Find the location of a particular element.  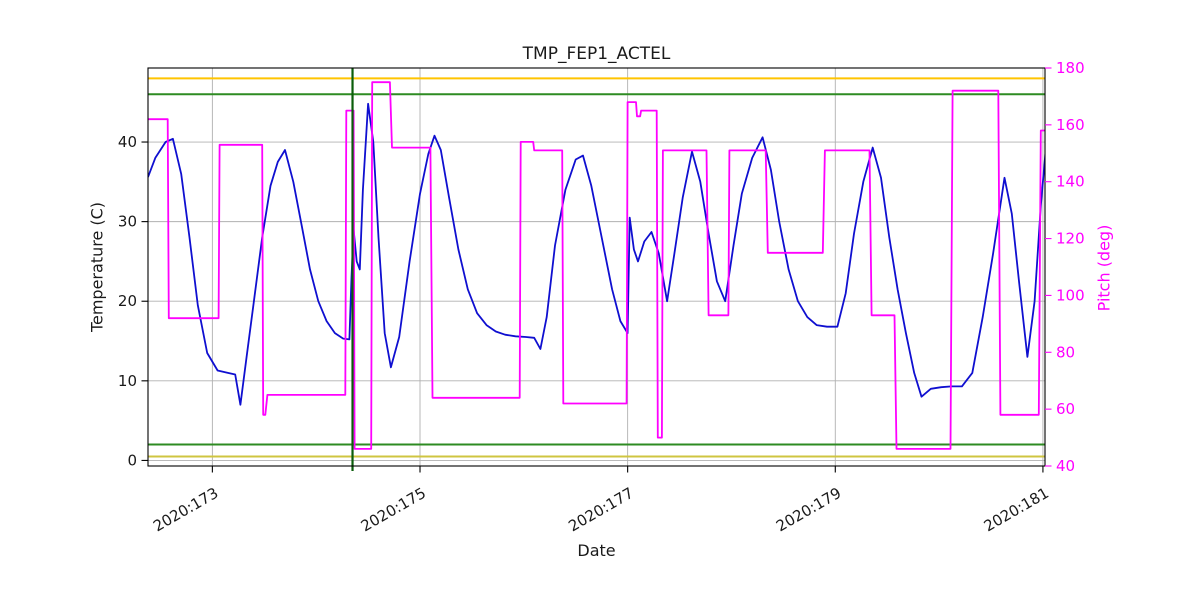

y-left-tick-label: 0 is located at coordinates (132, 460).